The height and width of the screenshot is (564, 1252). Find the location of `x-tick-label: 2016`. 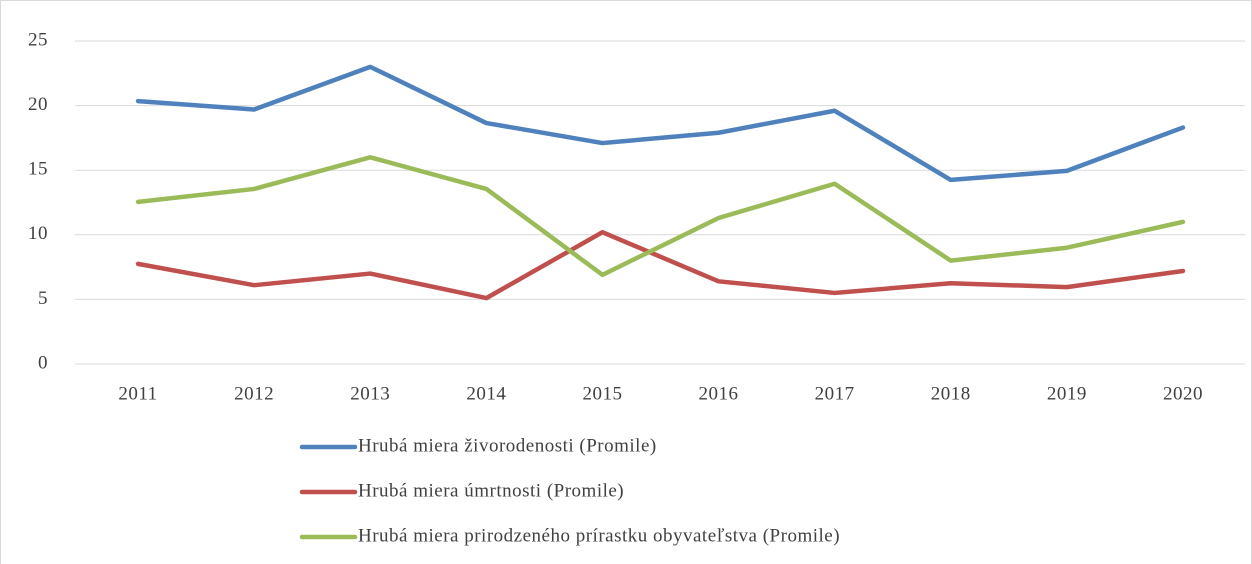

x-tick-label: 2016 is located at coordinates (719, 393).